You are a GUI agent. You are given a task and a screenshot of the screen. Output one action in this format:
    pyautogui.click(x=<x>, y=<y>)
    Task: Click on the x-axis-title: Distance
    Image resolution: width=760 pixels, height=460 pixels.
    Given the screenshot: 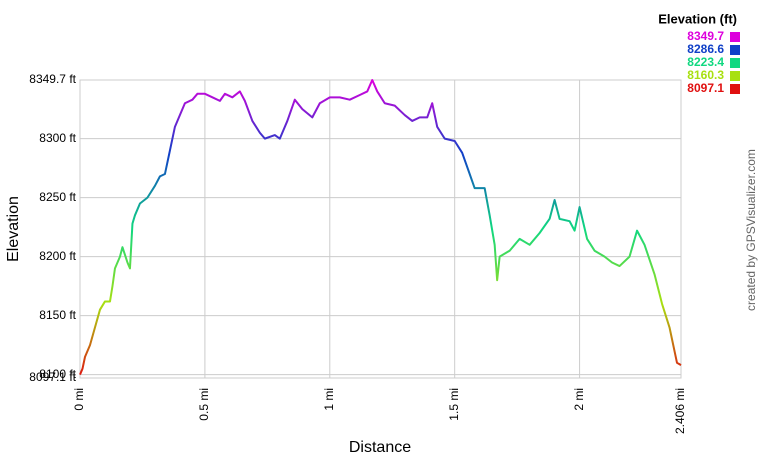 What is the action you would take?
    pyautogui.click(x=380, y=447)
    